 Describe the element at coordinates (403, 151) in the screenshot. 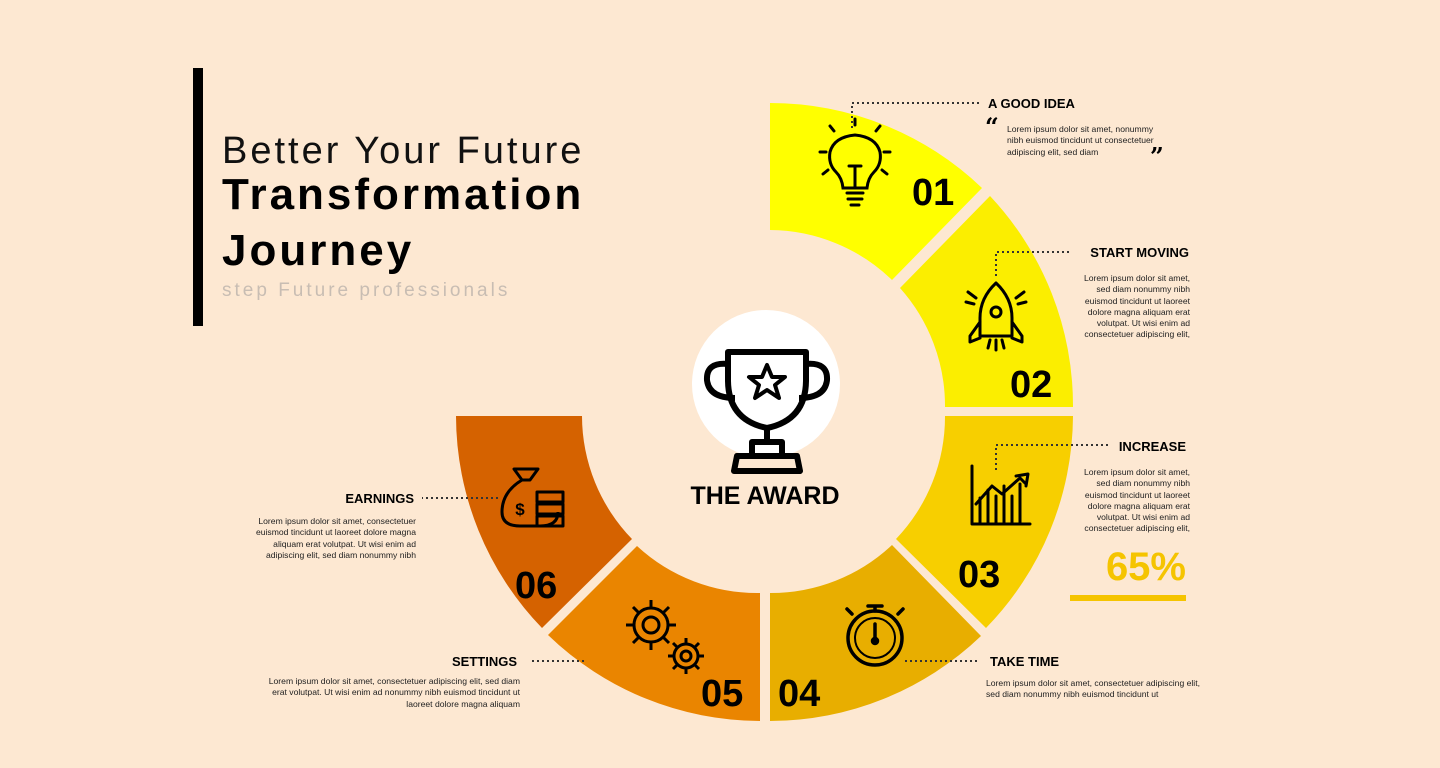

I see `title-line-1: Better Your Future` at that location.